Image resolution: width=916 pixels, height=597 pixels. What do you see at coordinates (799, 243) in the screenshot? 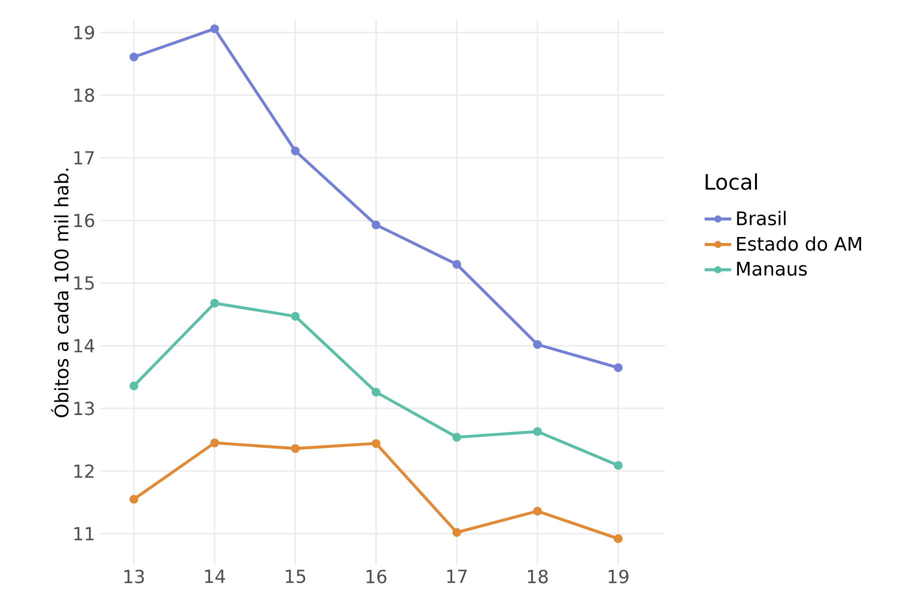
I see `legend-label: Estado do AM` at bounding box center [799, 243].